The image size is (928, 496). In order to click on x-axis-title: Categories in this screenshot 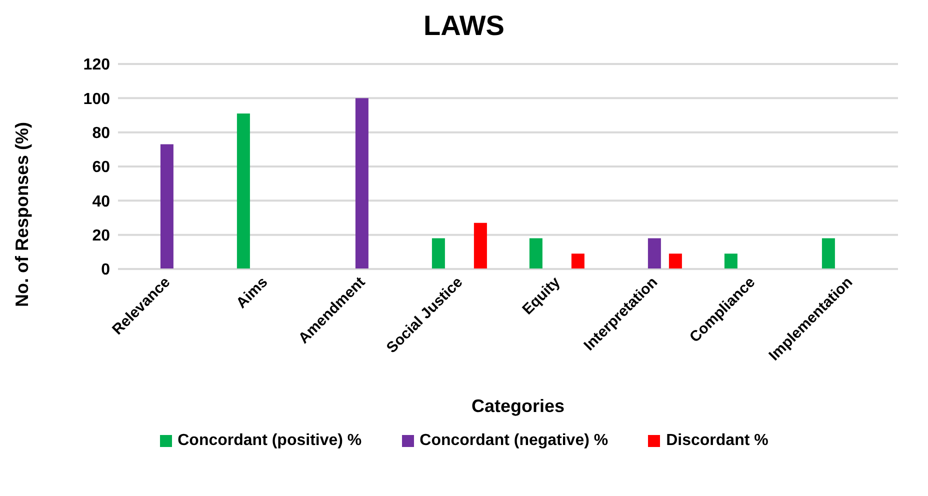, I will do `click(518, 406)`.